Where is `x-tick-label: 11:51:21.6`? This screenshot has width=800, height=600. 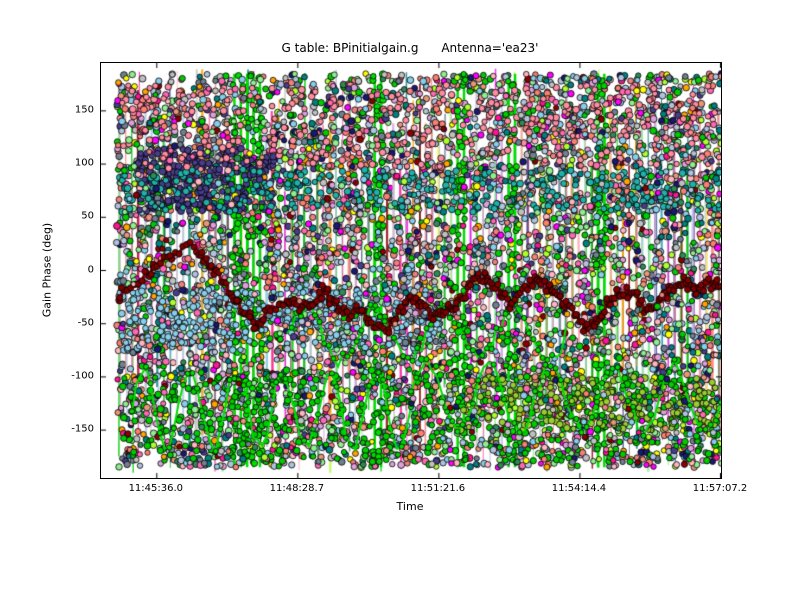
x-tick-label: 11:51:21.6 is located at coordinates (438, 488).